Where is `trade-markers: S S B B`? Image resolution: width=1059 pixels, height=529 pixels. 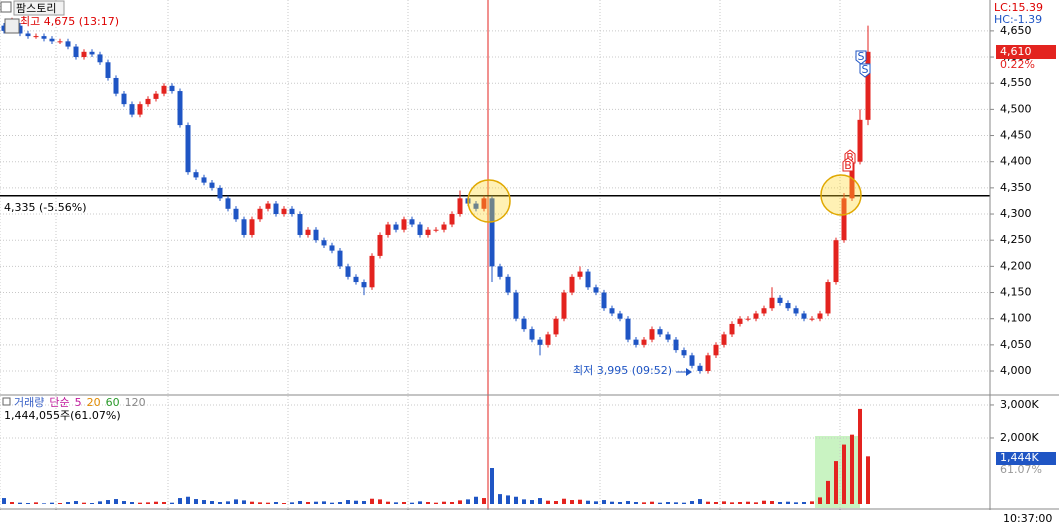 trade-markers: S S B B is located at coordinates (856, 111).